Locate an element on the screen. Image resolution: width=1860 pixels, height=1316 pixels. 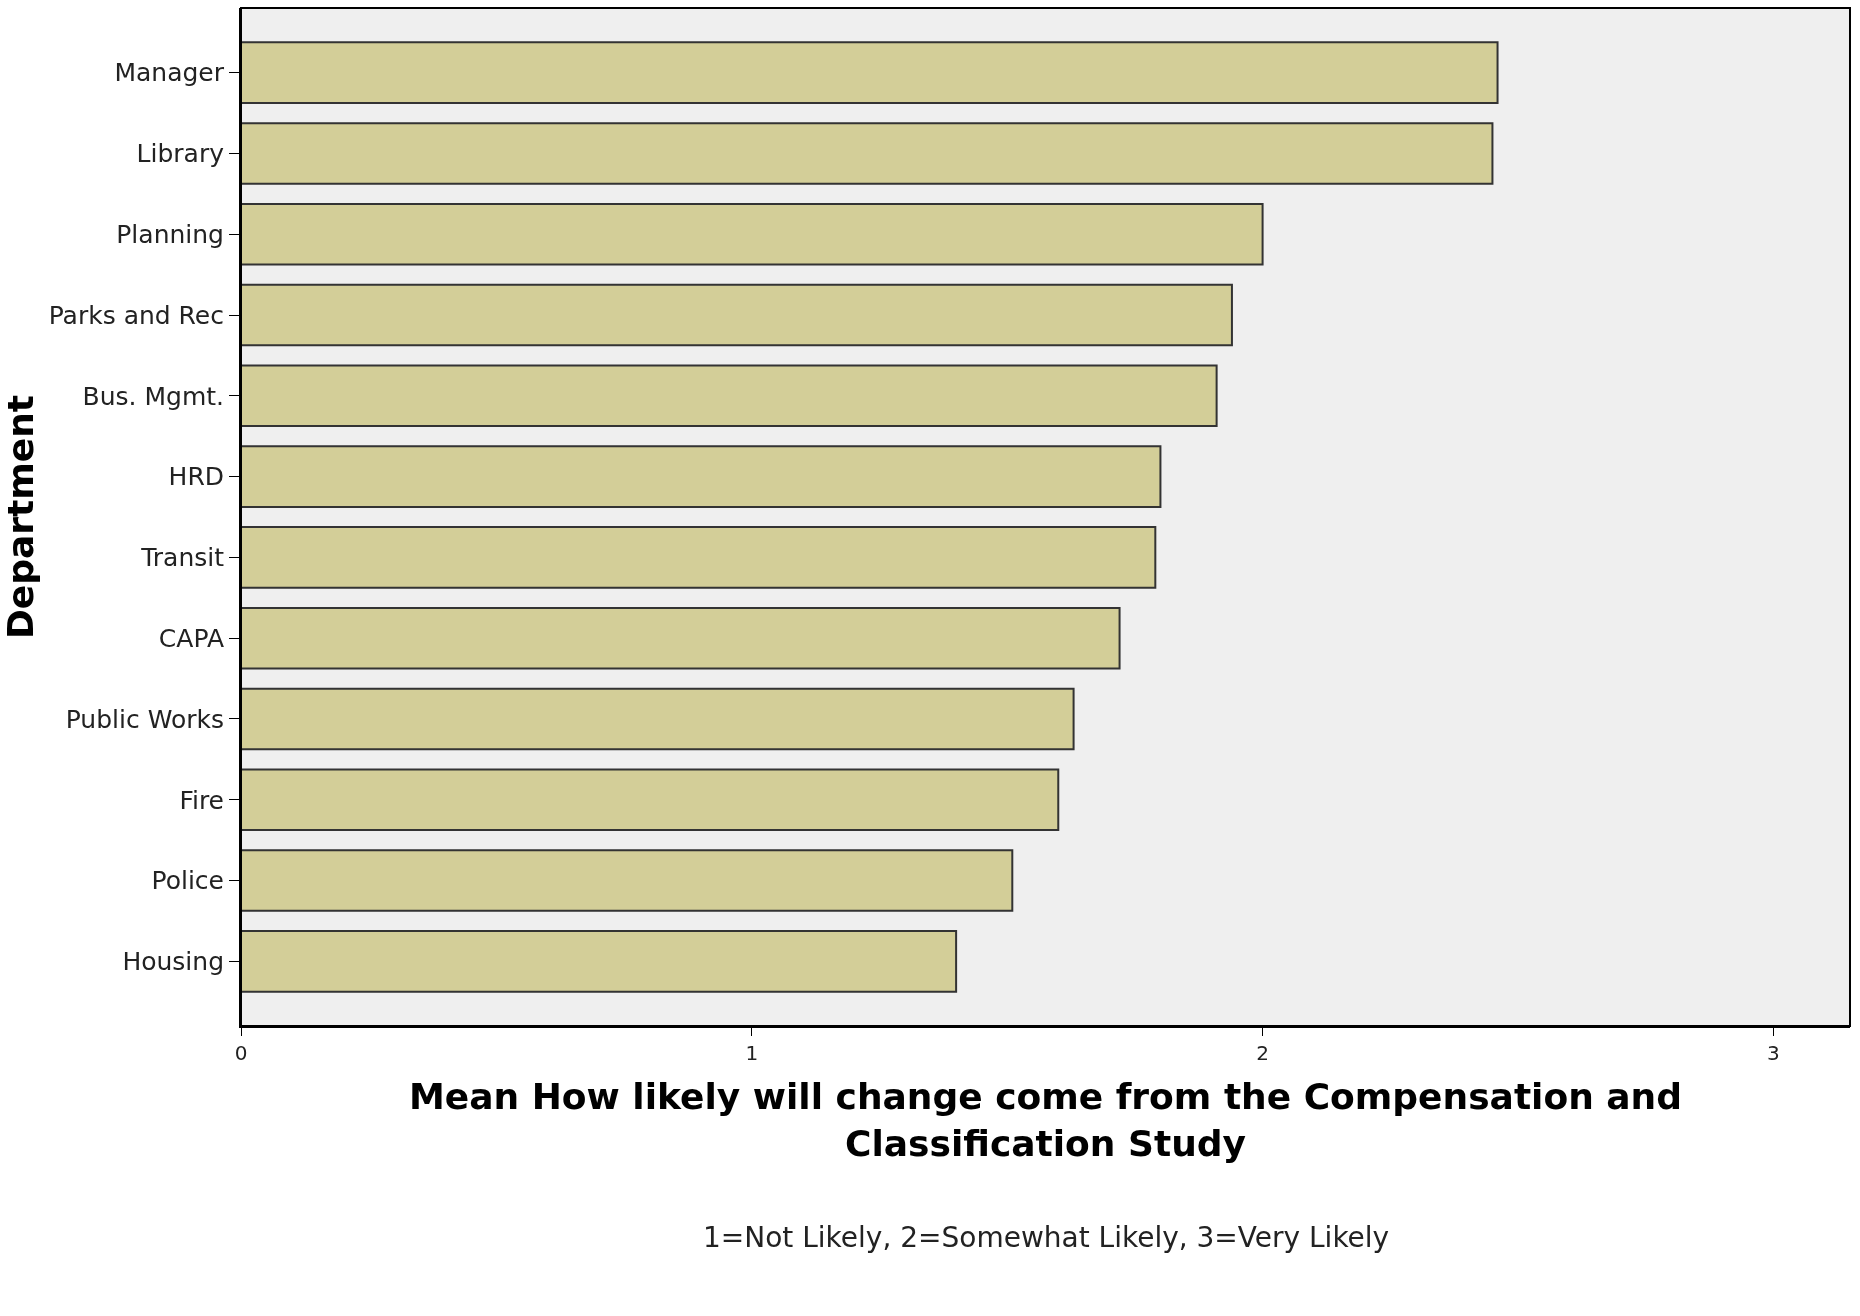
y-tick-label: Library is located at coordinates (180, 154).